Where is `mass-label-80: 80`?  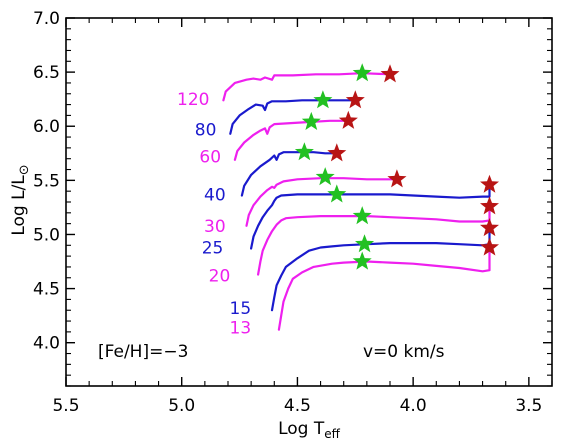
mass-label-80: 80 is located at coordinates (206, 130).